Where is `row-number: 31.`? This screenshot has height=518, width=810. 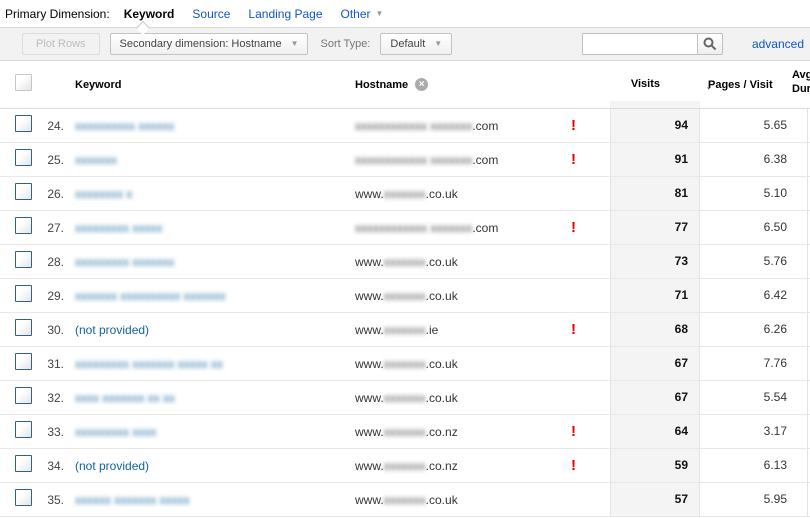 row-number: 31. is located at coordinates (55, 363).